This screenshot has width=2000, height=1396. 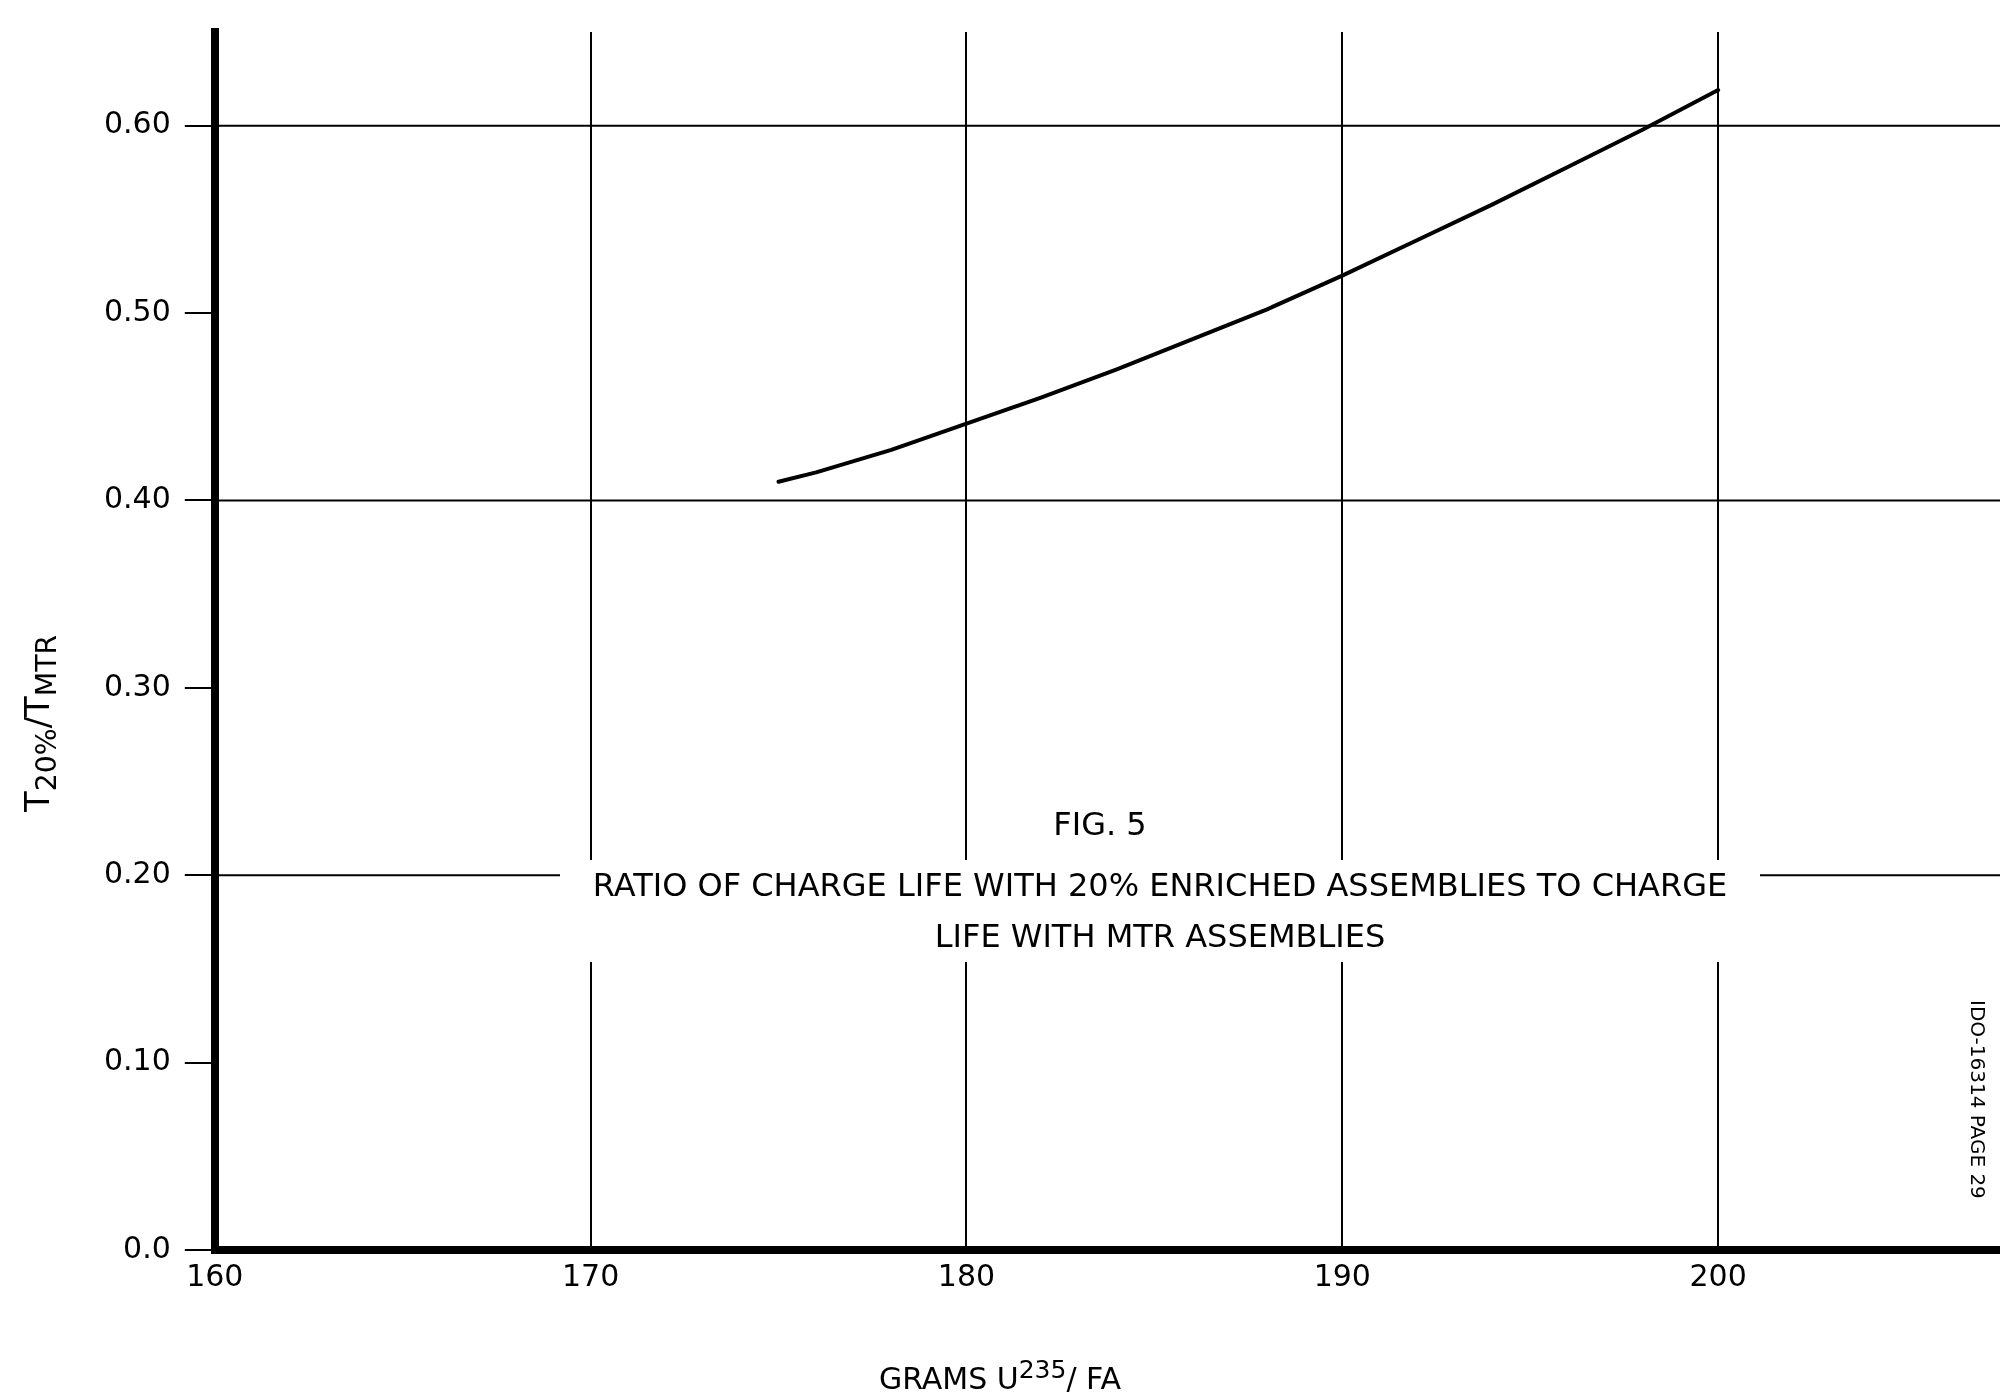 What do you see at coordinates (147, 1247) in the screenshot?
I see `y-tick-label: 0.0` at bounding box center [147, 1247].